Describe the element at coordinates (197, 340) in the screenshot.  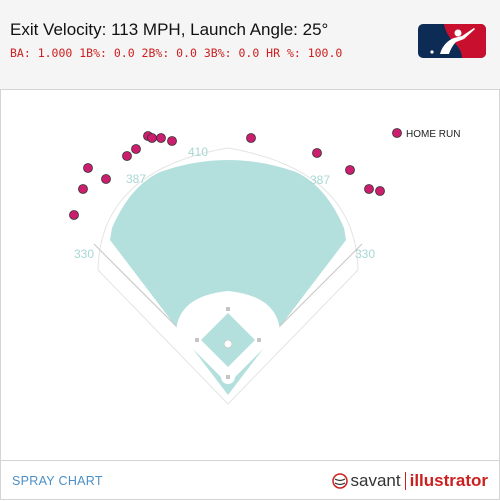
I see `third-base` at that location.